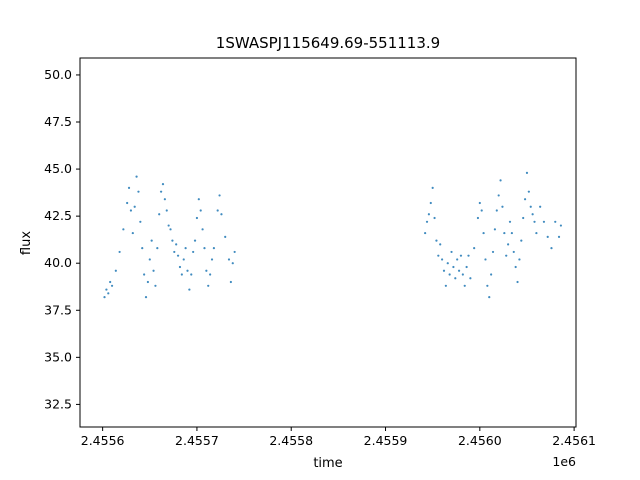 This screenshot has height=480, width=640. Describe the element at coordinates (574, 440) in the screenshot. I see `x-tick-label: 2.4561` at that location.